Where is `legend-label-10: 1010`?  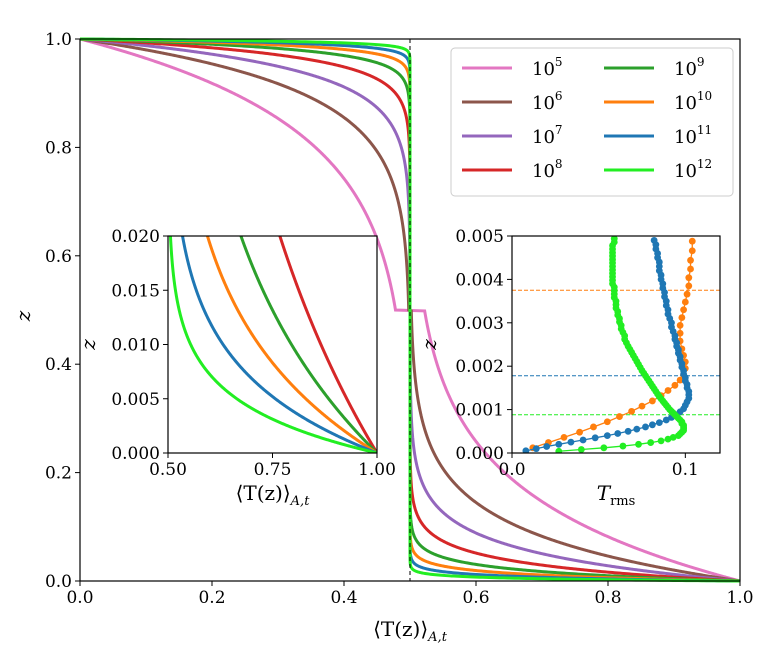
legend-label-10: 1010 is located at coordinates (693, 101).